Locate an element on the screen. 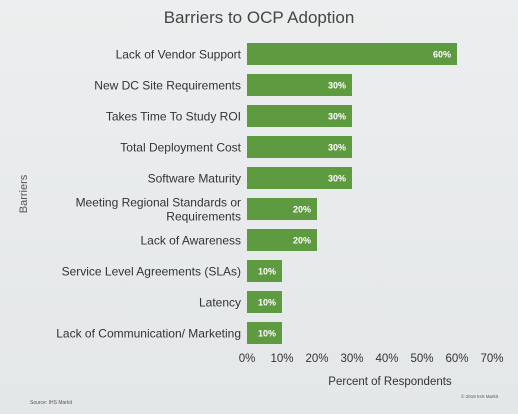  x-tick-label: 50% is located at coordinates (421, 359).